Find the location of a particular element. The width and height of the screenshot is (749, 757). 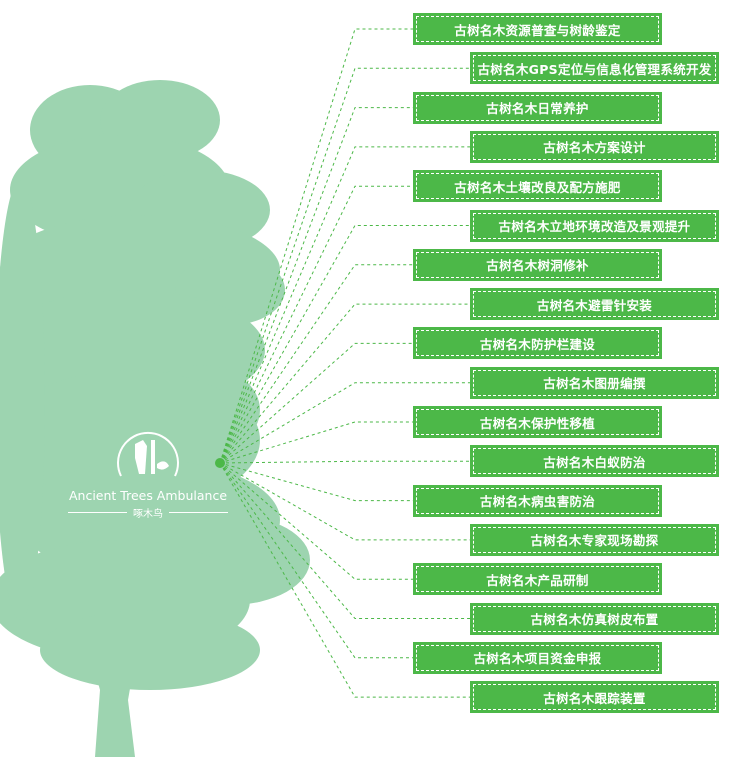

service-box: 古树名木立地环境改造及景观提升 is located at coordinates (594, 225).